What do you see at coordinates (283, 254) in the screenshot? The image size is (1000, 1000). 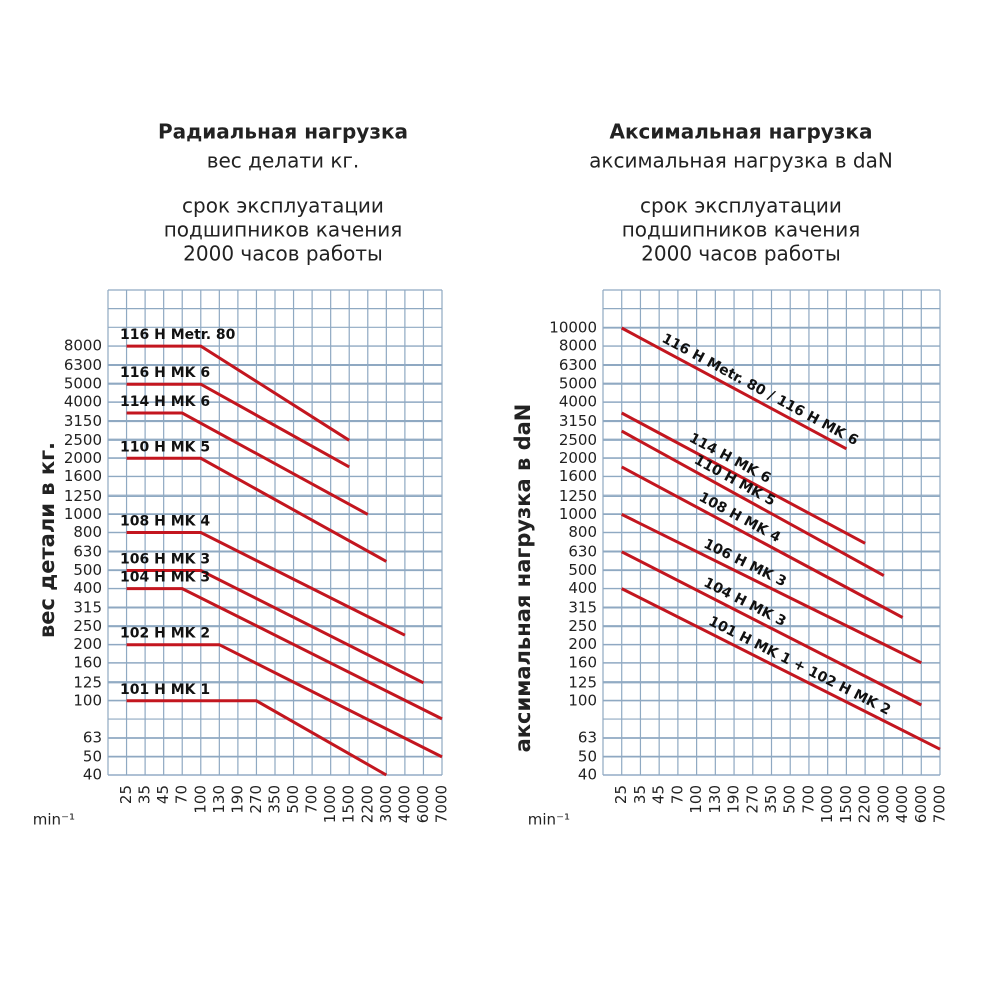 I see `chart-note: 2000 часов работы` at bounding box center [283, 254].